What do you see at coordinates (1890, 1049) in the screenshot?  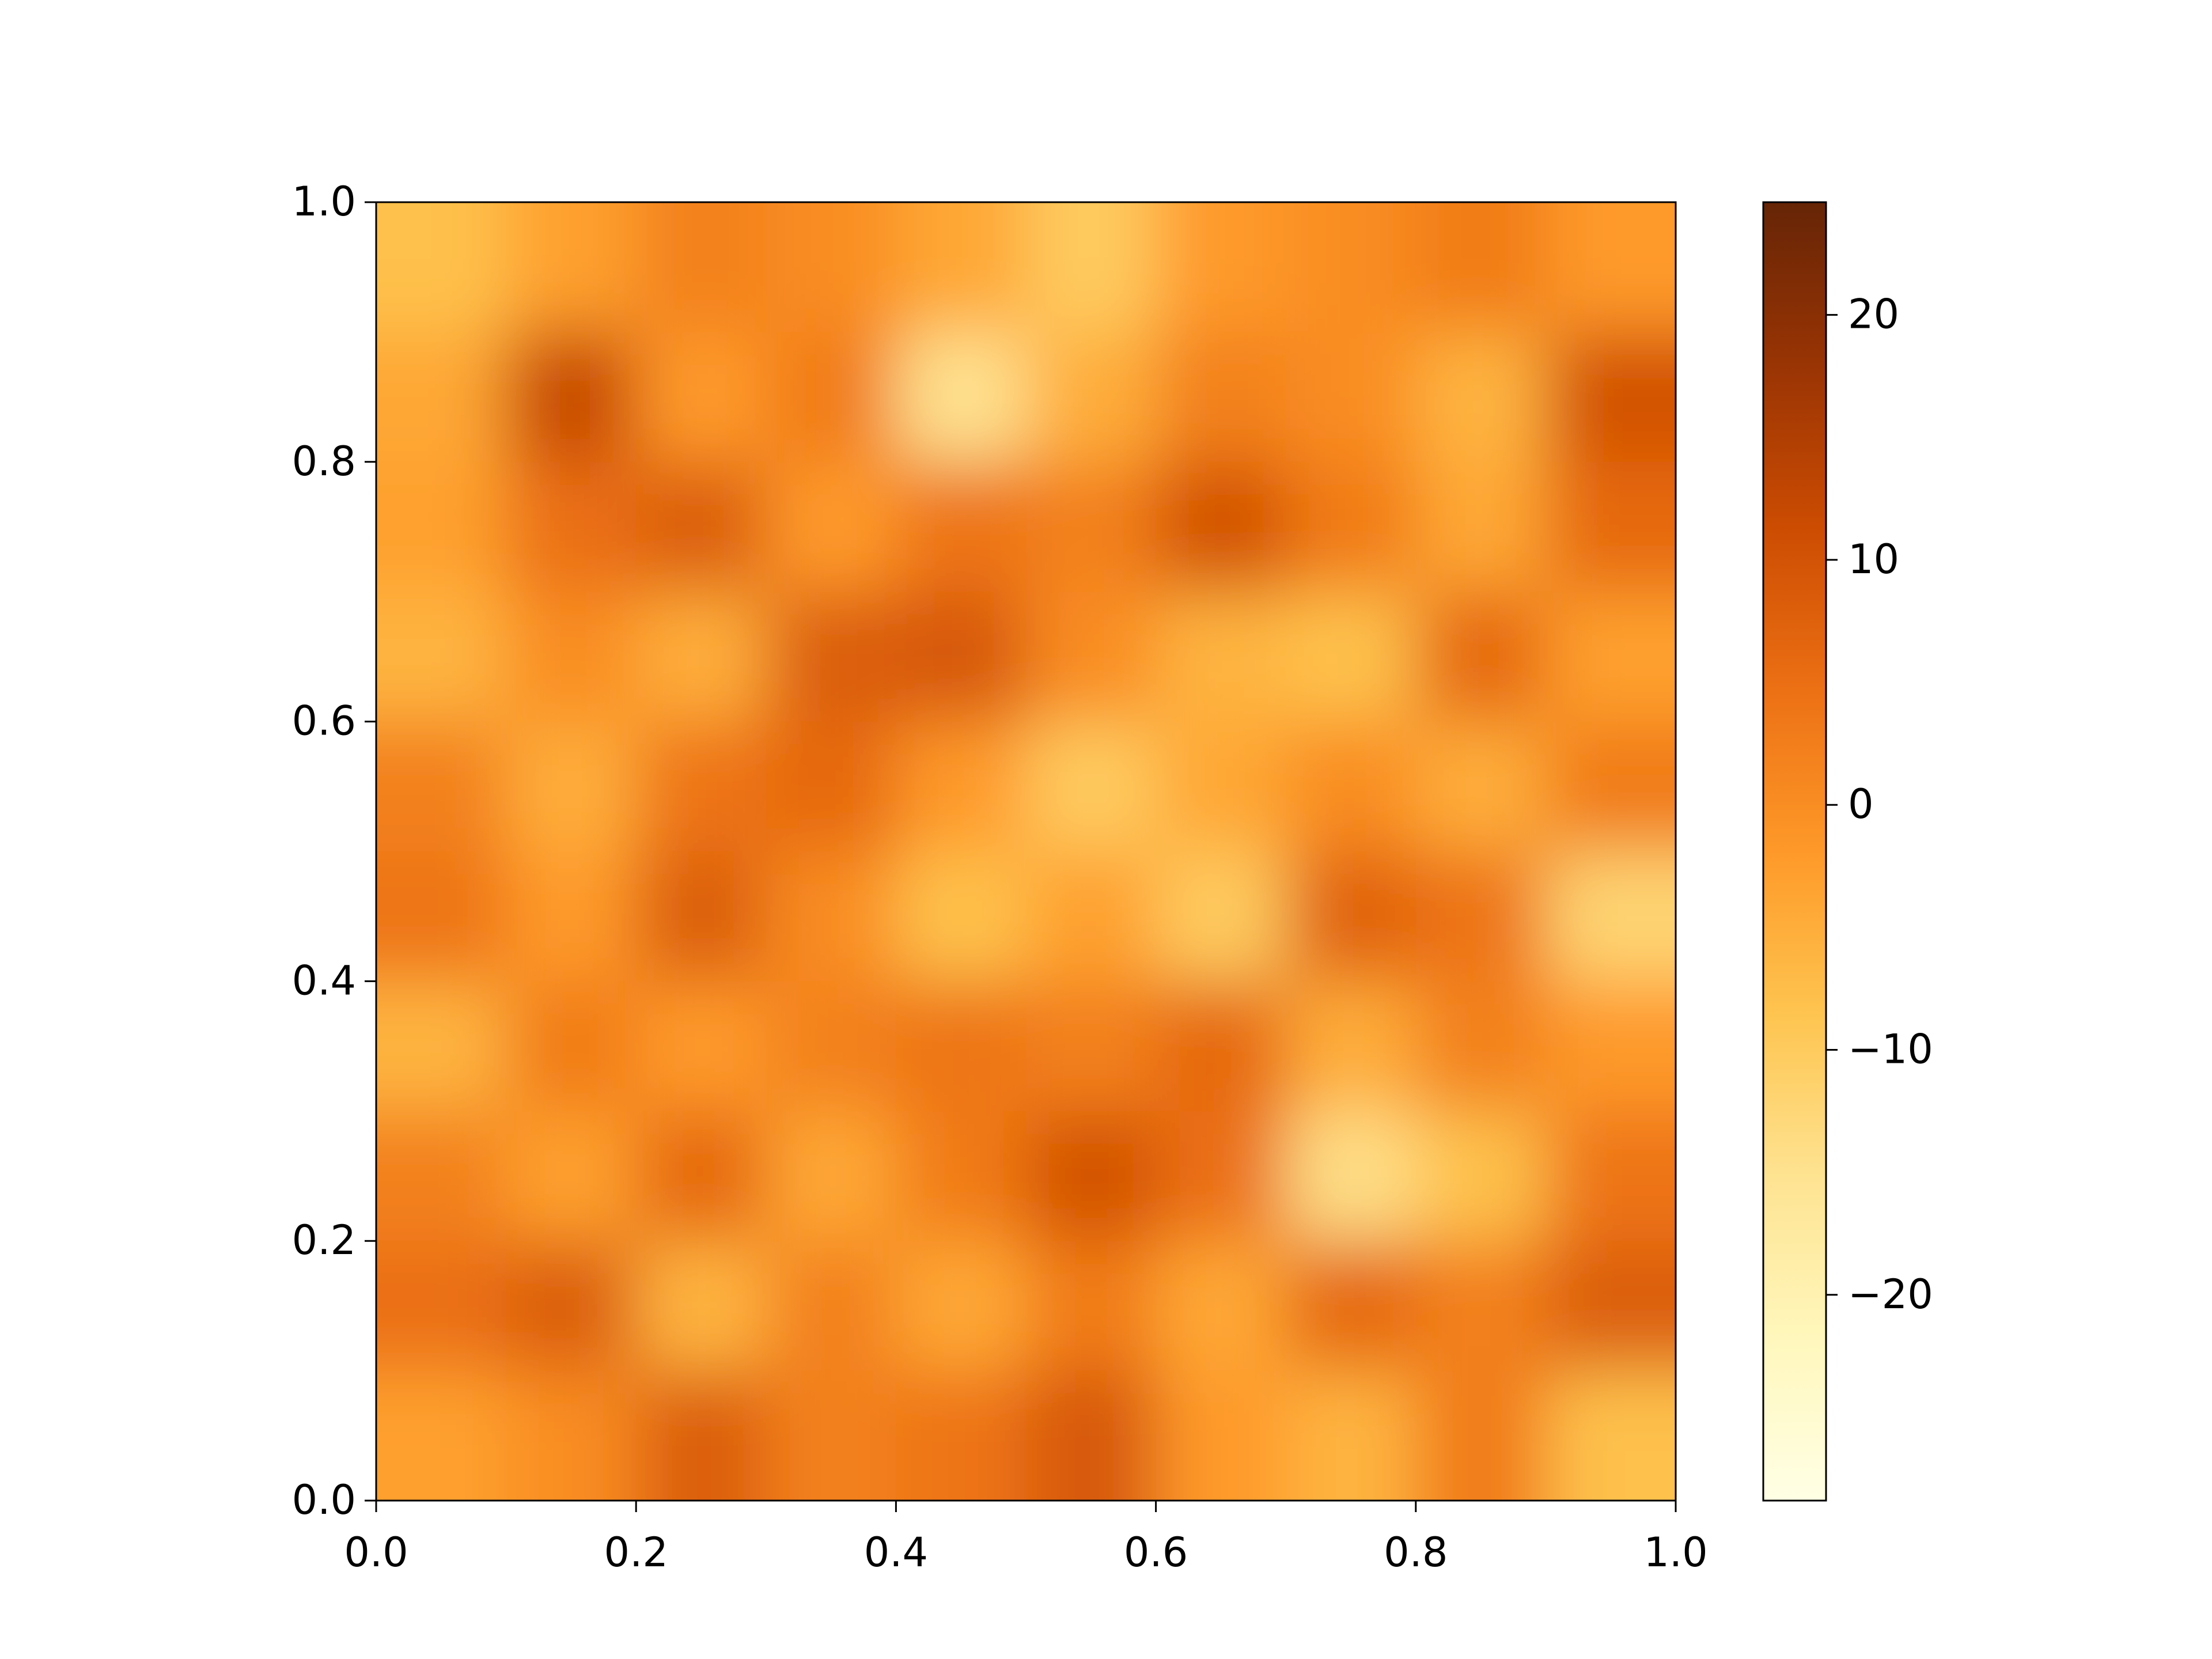 I see `colorbar-tick-label: −10` at bounding box center [1890, 1049].